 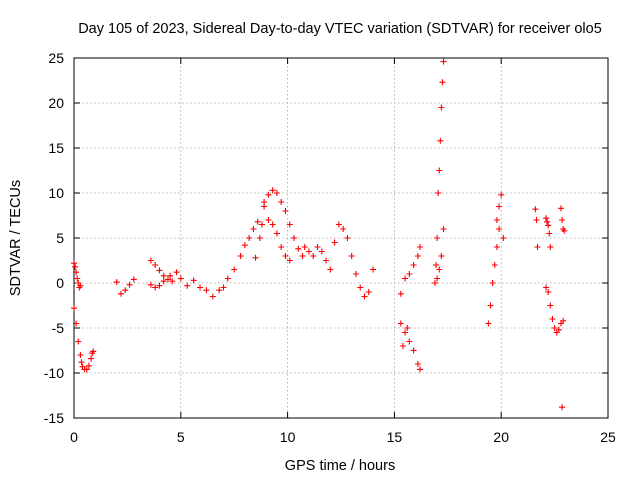 I want to click on series-seg12, so click(x=439, y=172).